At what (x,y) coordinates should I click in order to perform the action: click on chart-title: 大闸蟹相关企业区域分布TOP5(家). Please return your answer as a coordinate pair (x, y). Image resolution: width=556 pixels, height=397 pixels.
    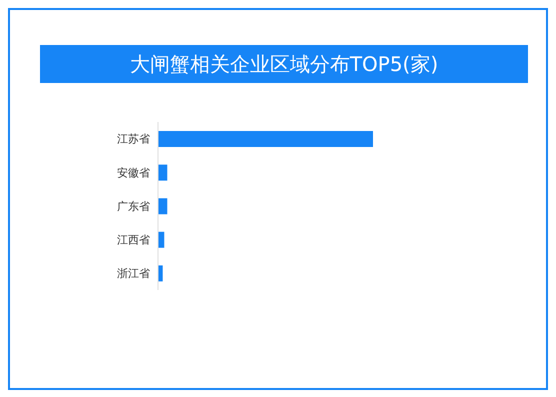
    Looking at the image, I should click on (284, 64).